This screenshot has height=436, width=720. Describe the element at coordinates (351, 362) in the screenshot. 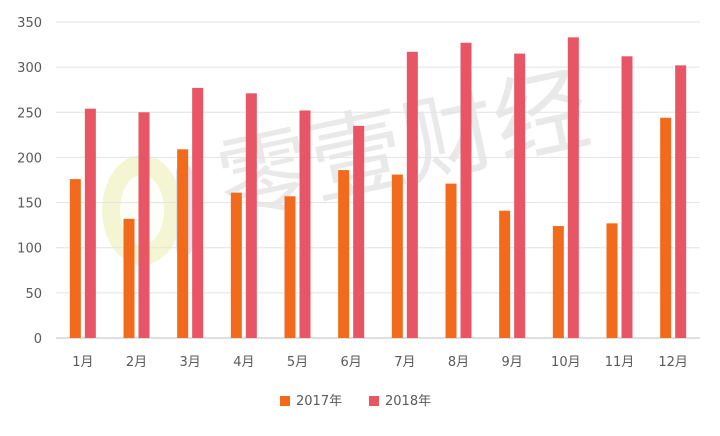

I see `x-tick-label: 6月` at that location.